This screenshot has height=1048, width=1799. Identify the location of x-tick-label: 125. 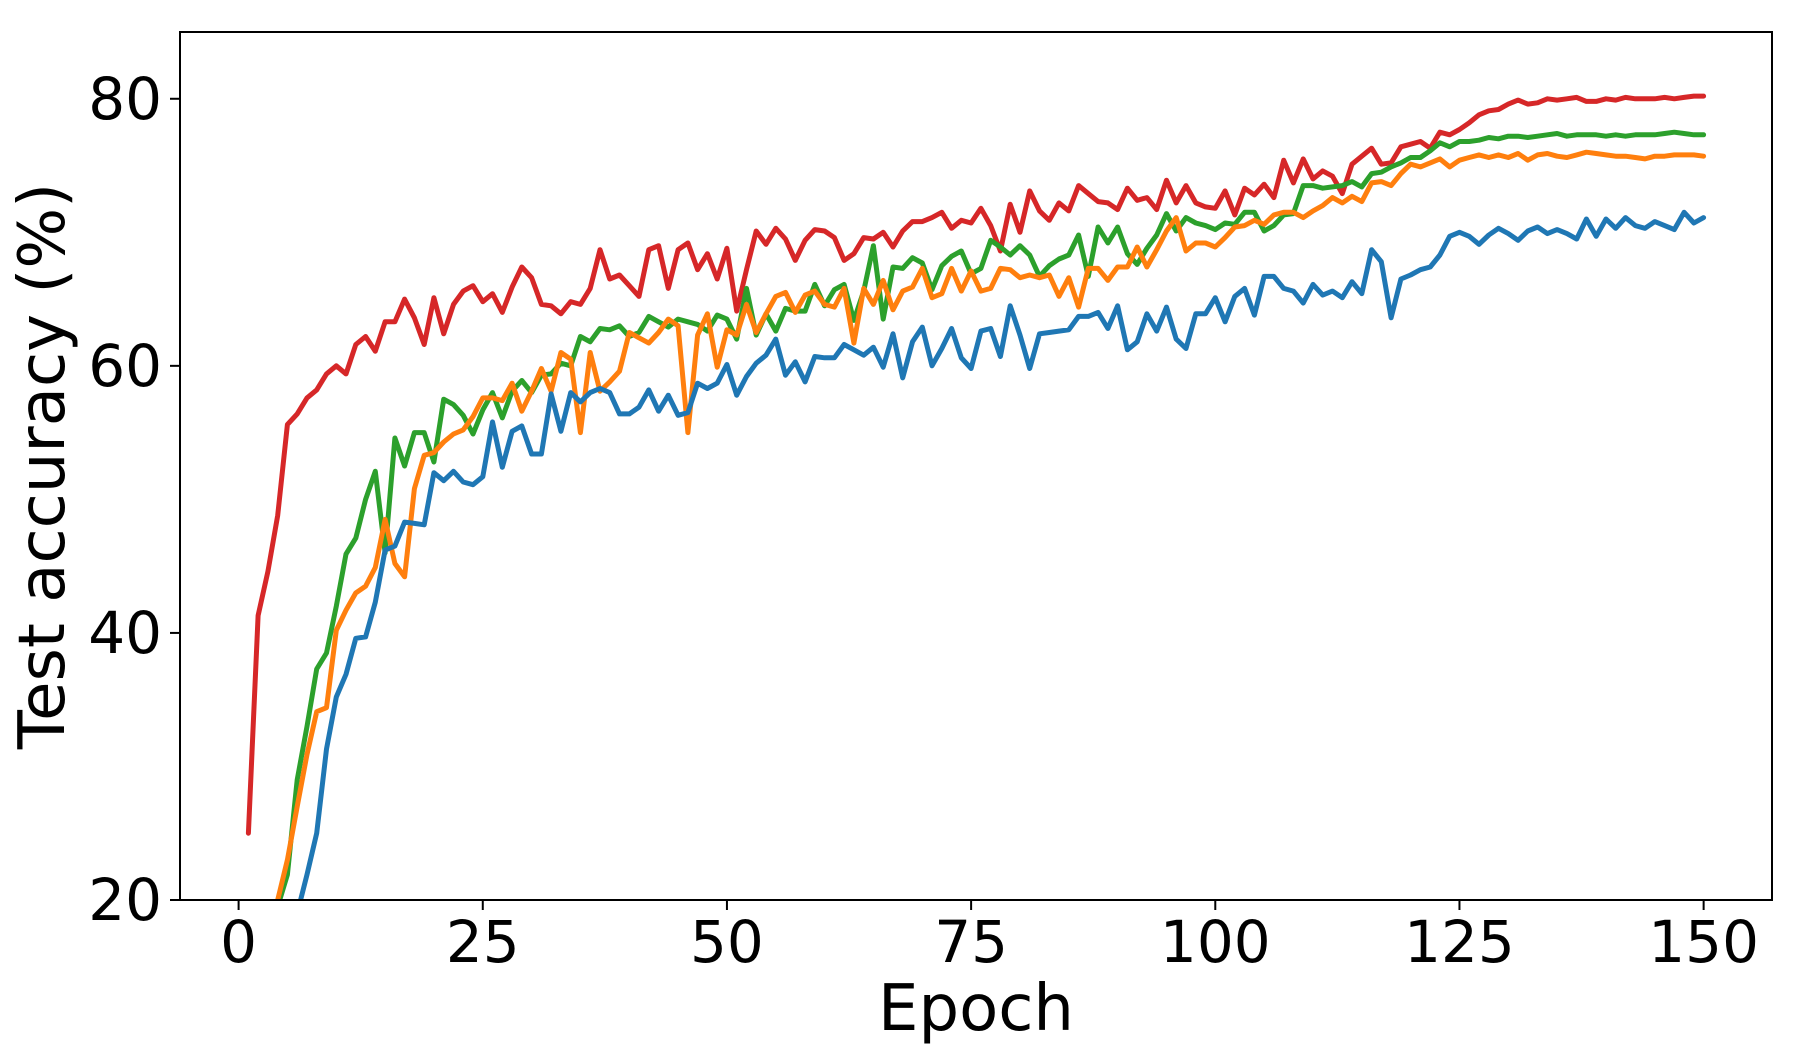
(1459, 942).